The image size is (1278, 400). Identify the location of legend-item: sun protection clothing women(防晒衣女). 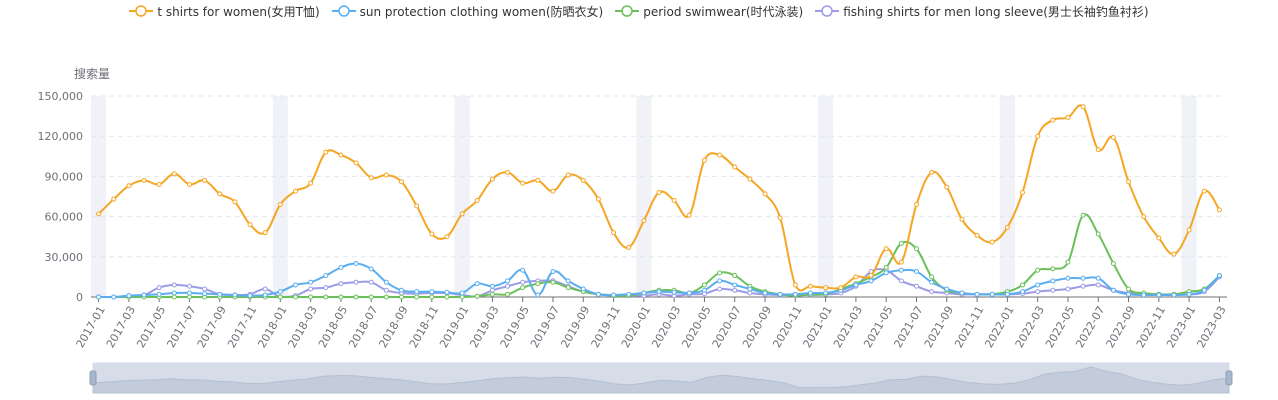
(467, 11).